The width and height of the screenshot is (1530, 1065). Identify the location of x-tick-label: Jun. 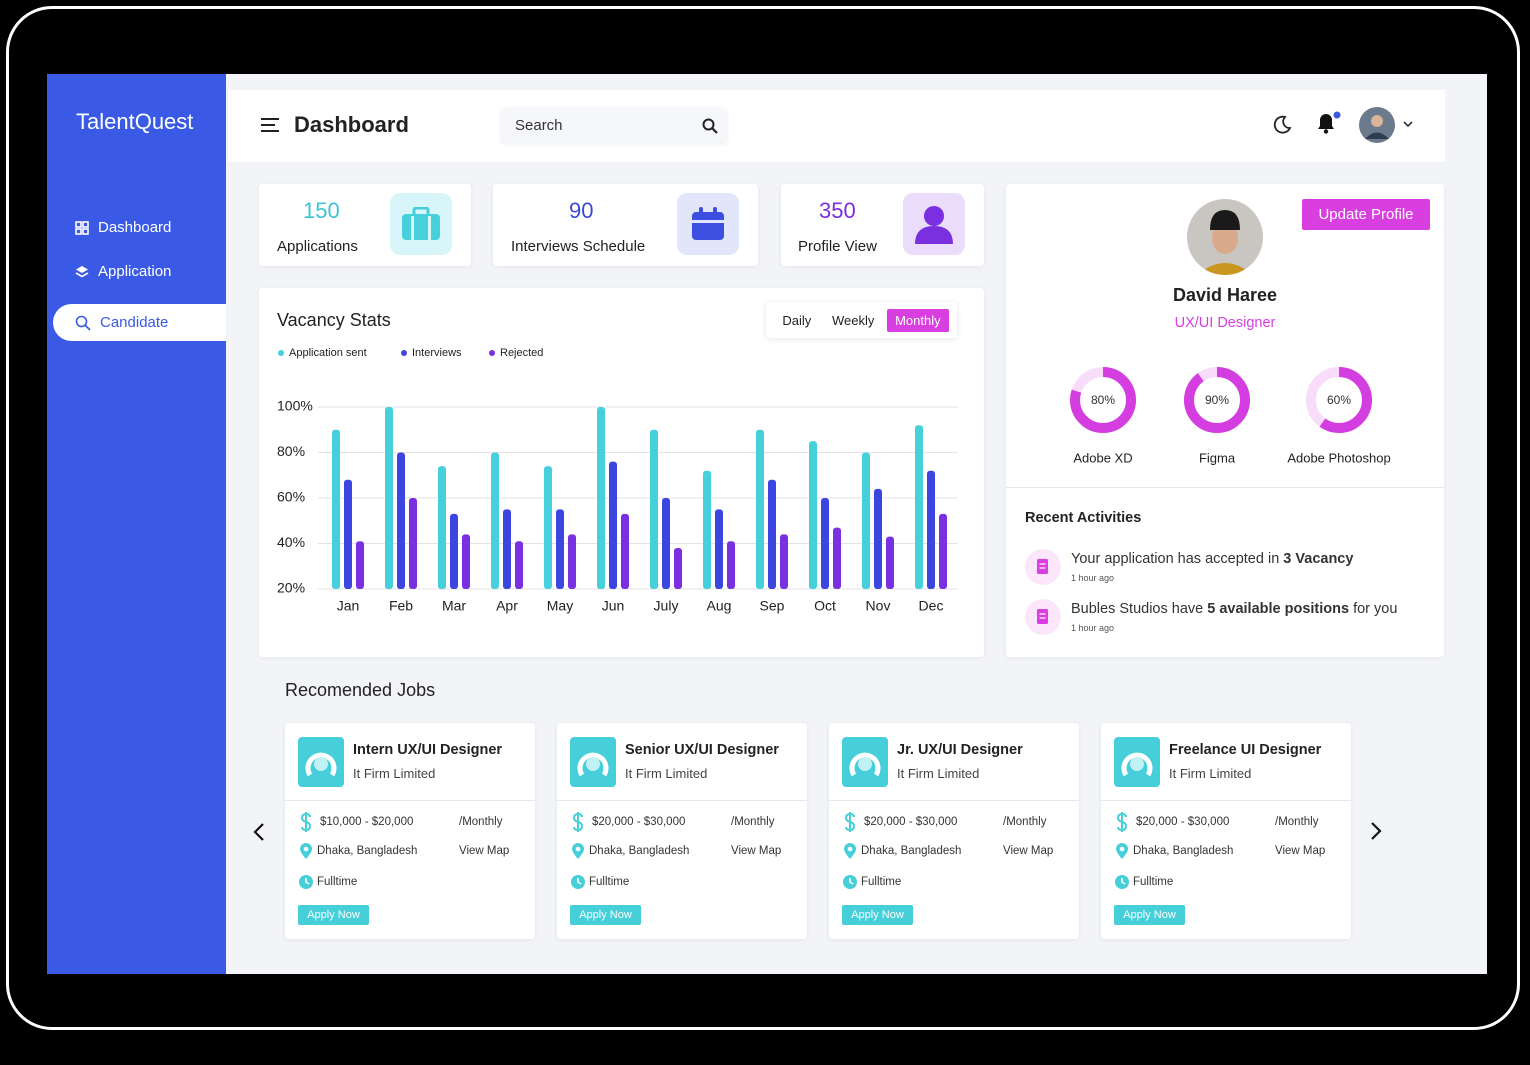
(613, 606).